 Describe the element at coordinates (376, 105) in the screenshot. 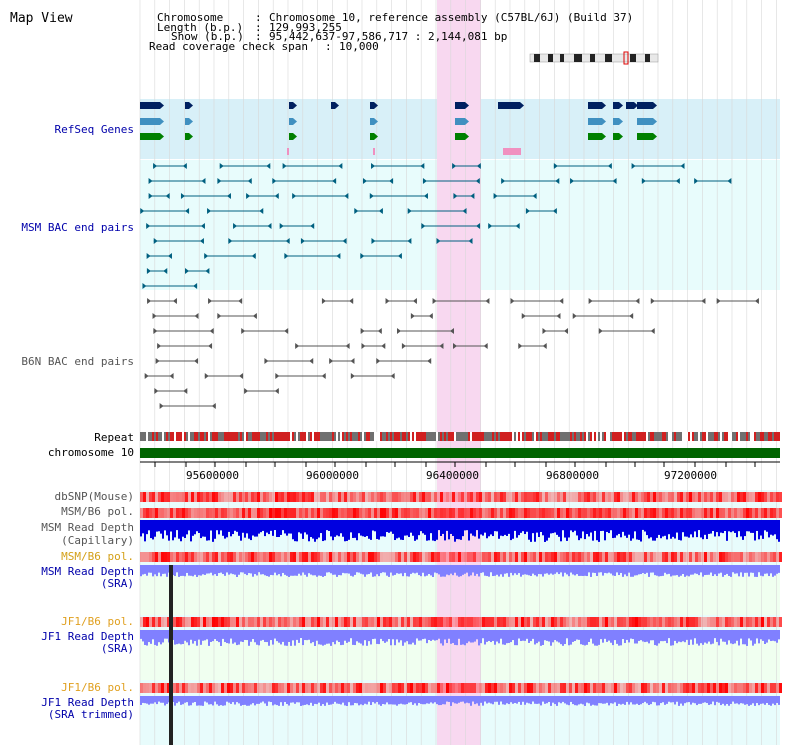

I see `gene-arrow` at that location.